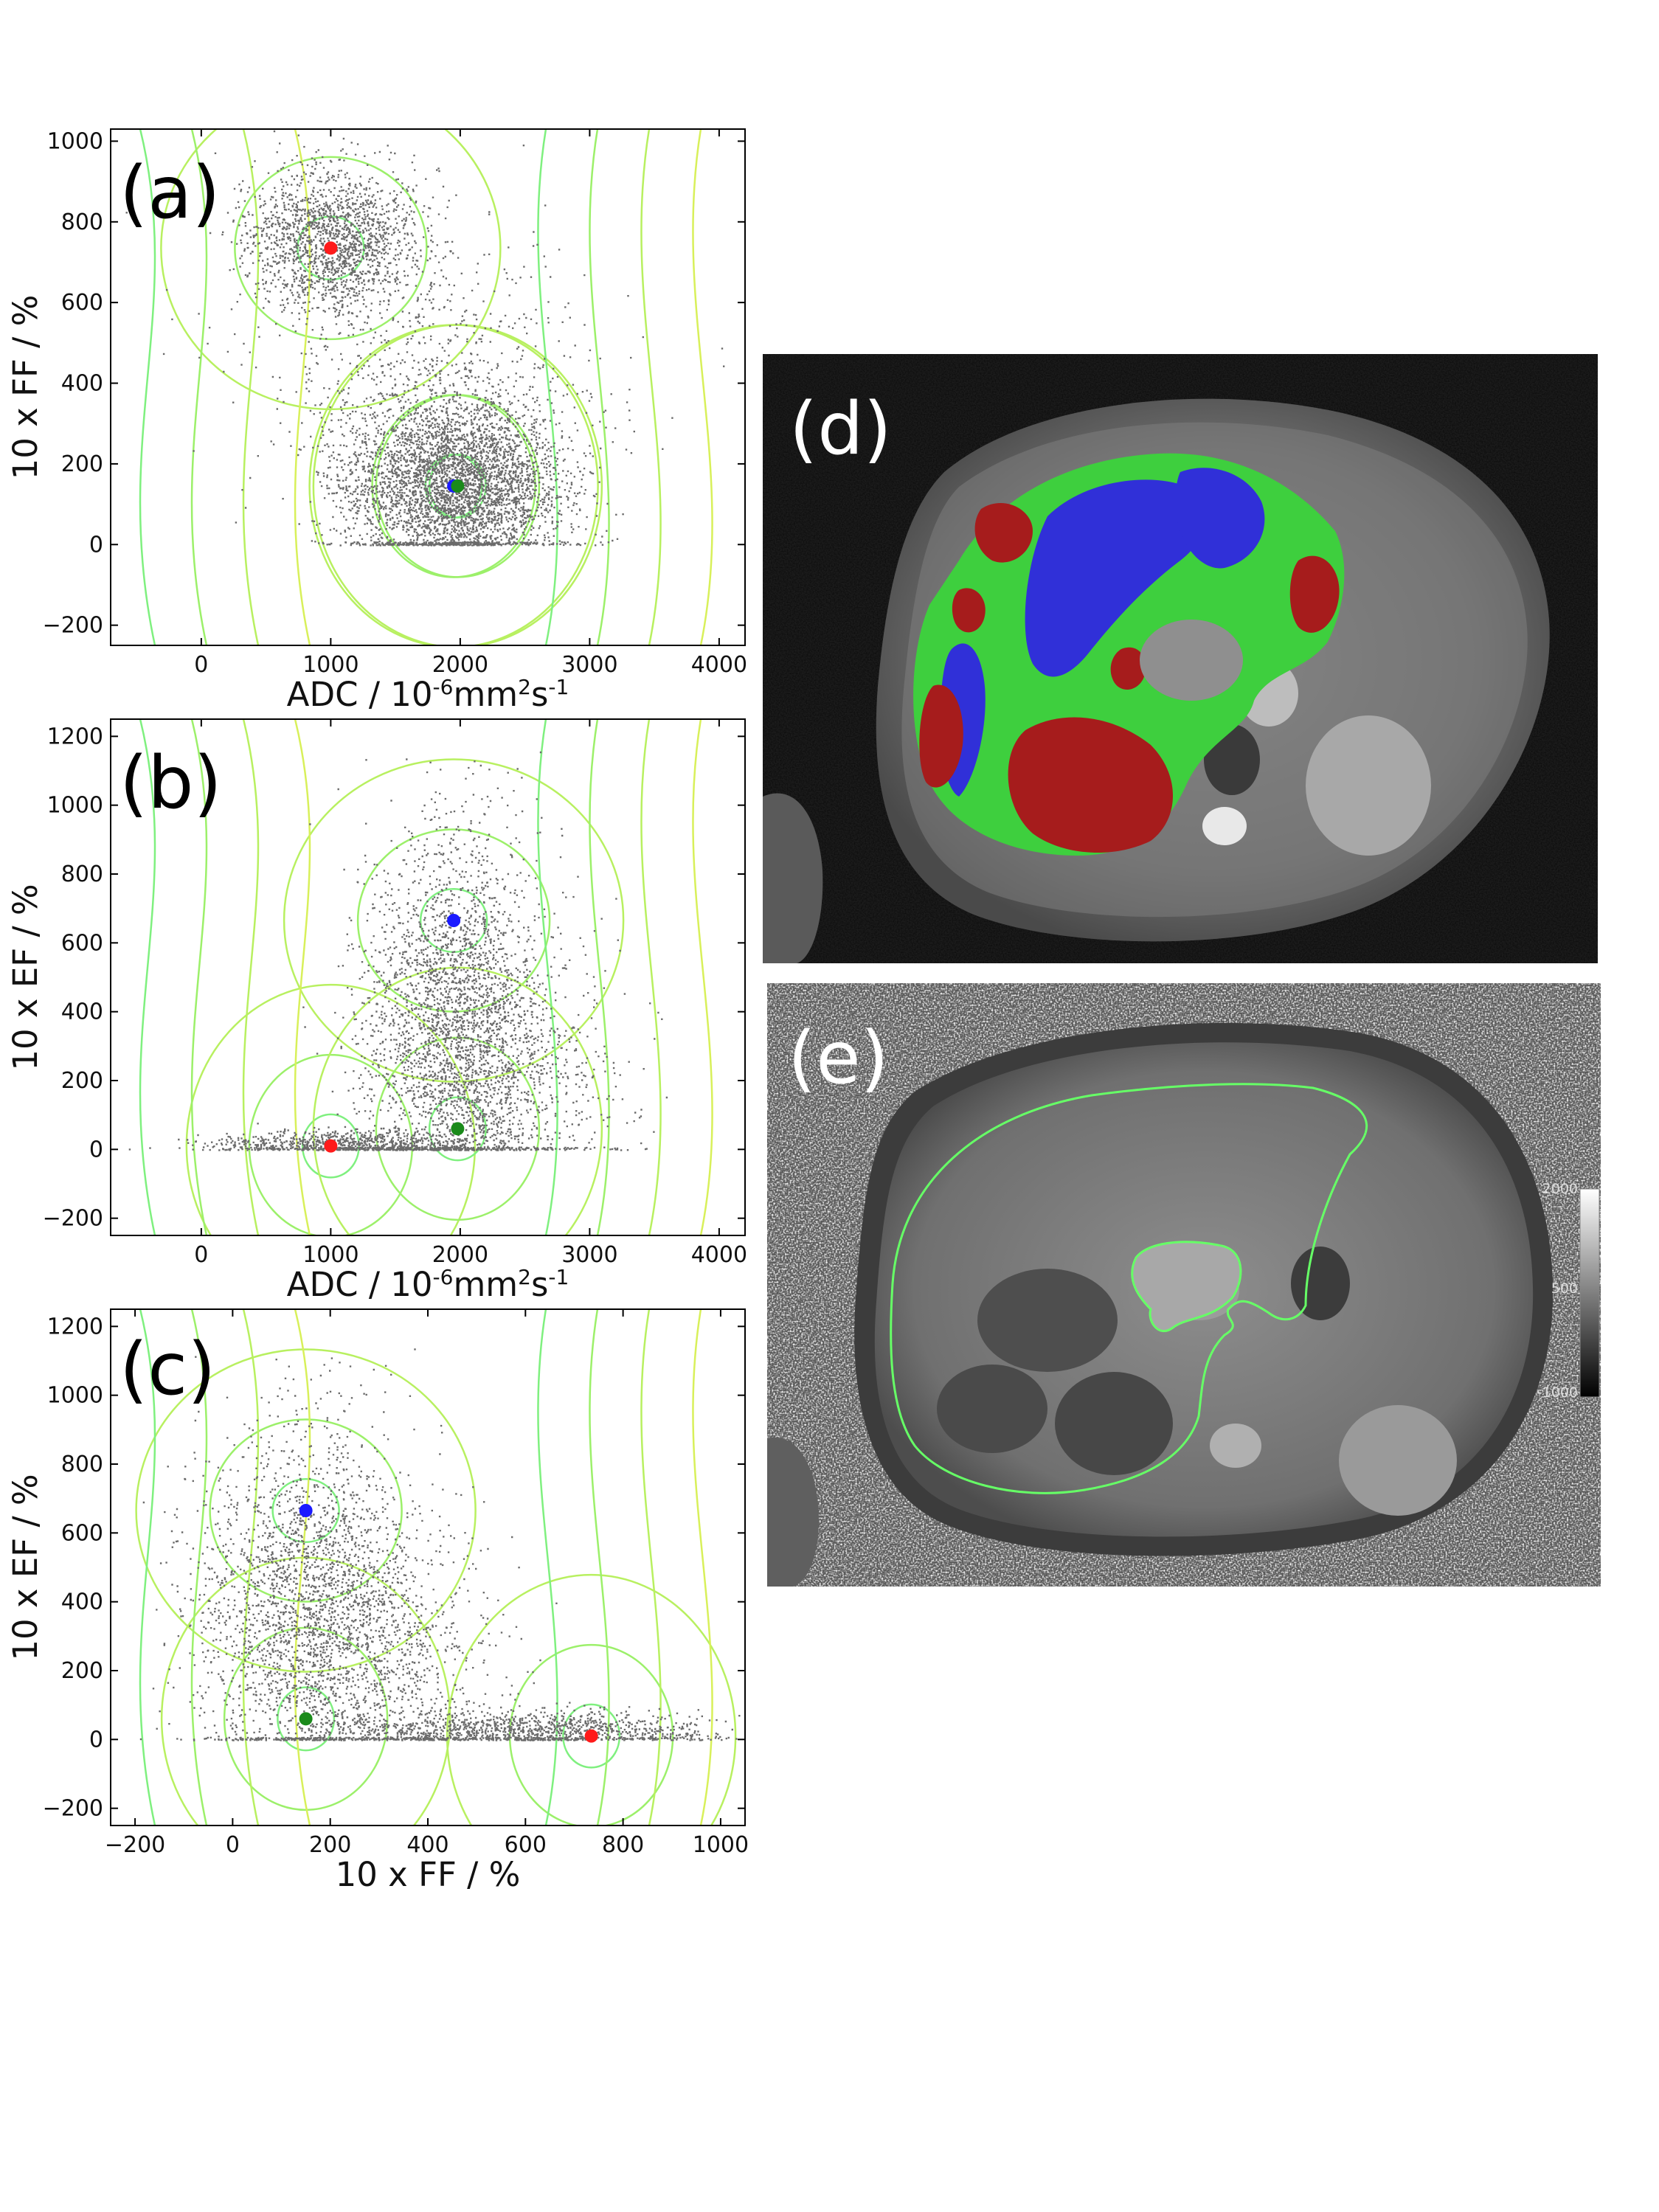  I want to click on x-tick-label: 600, so click(526, 1845).